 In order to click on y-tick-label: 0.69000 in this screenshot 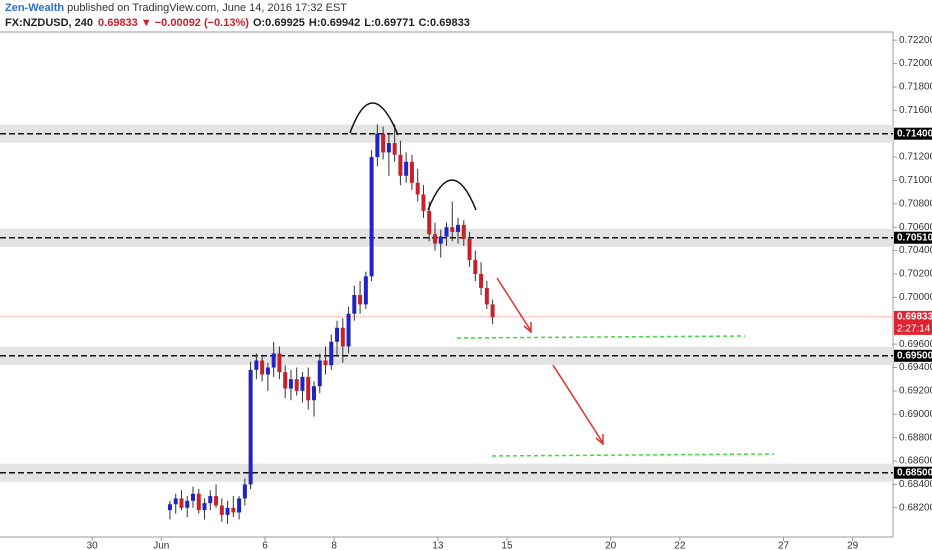, I will do `click(915, 414)`.